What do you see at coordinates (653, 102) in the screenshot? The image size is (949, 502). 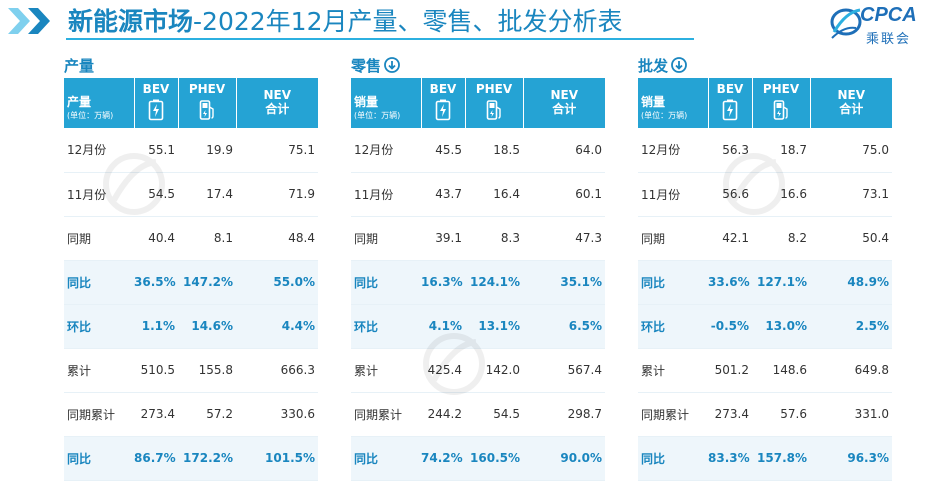 I see `header-label: 销量` at bounding box center [653, 102].